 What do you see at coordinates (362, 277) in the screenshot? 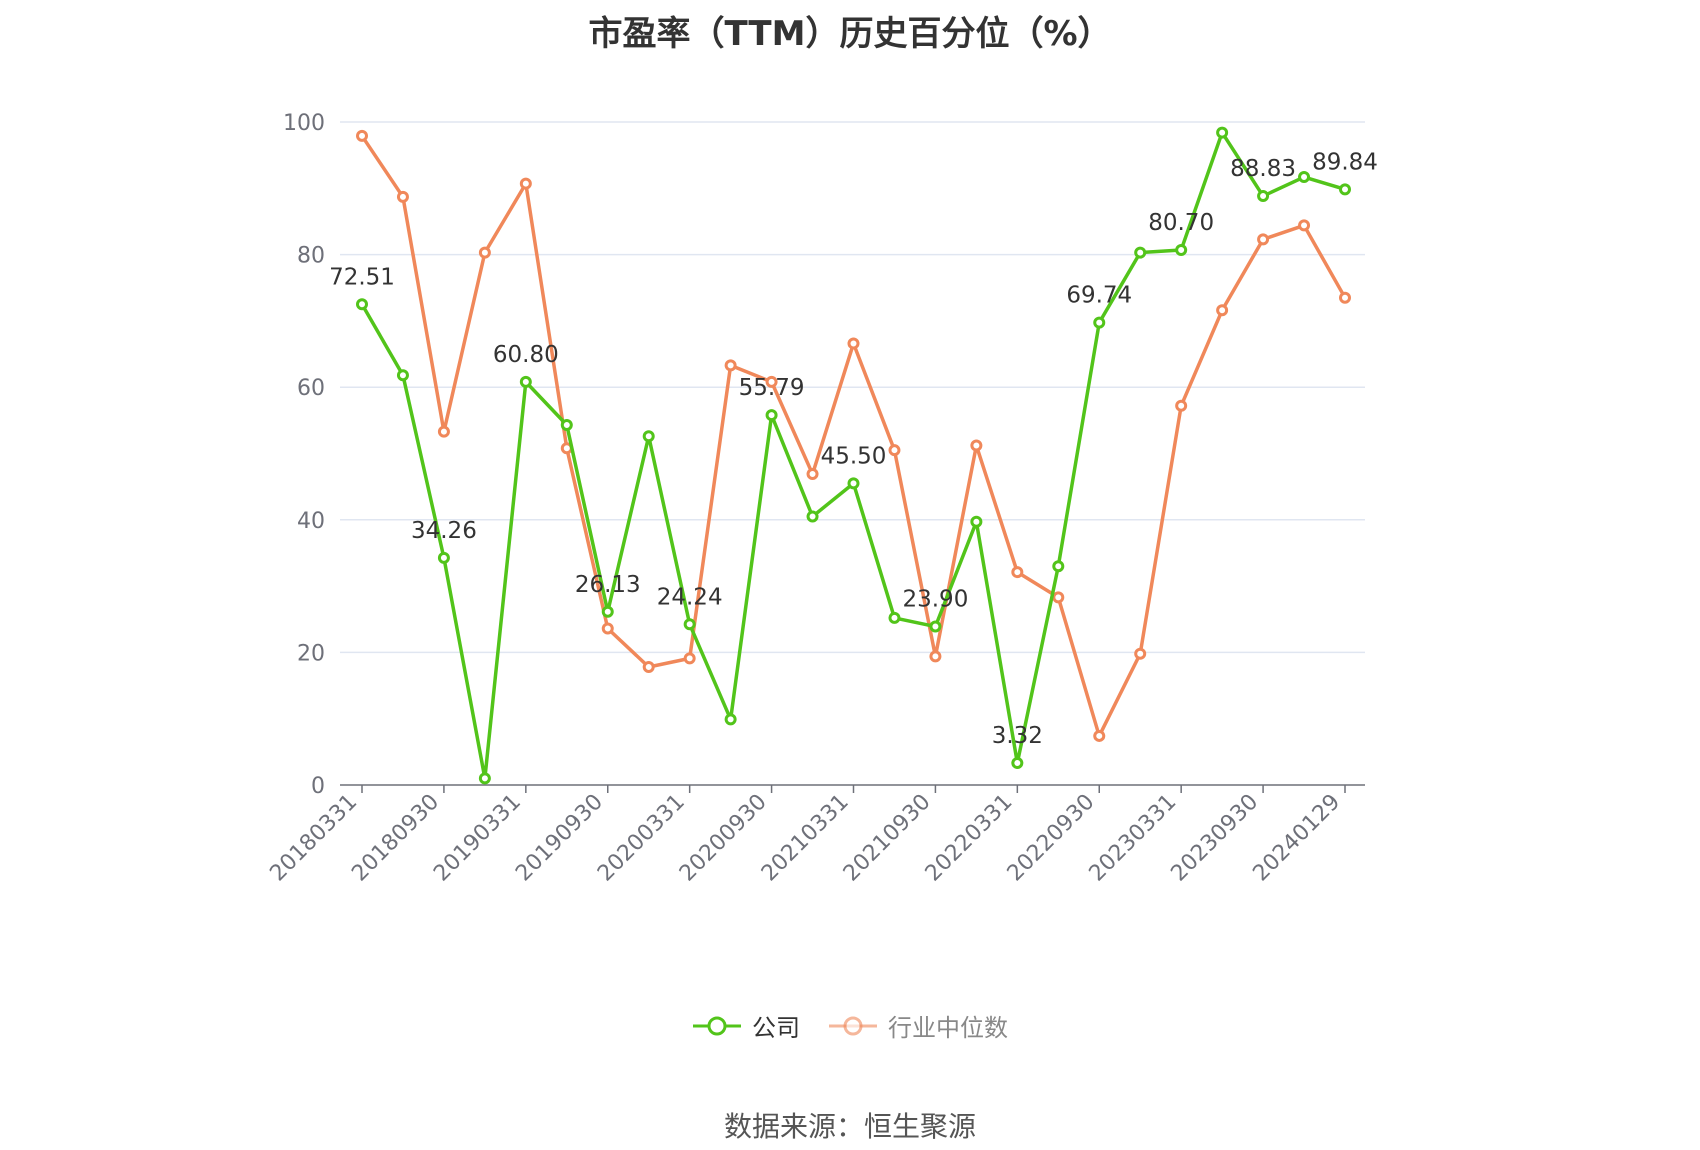
I see `data-label: 72.51` at bounding box center [362, 277].